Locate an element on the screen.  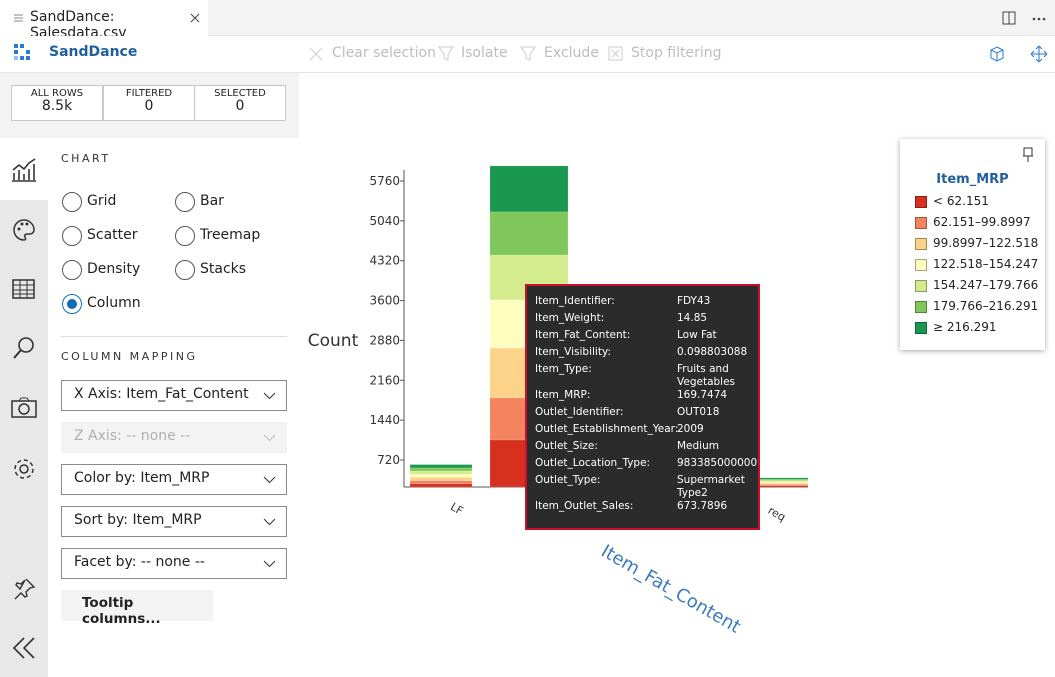
stat-value: 8.5k is located at coordinates (57, 106).